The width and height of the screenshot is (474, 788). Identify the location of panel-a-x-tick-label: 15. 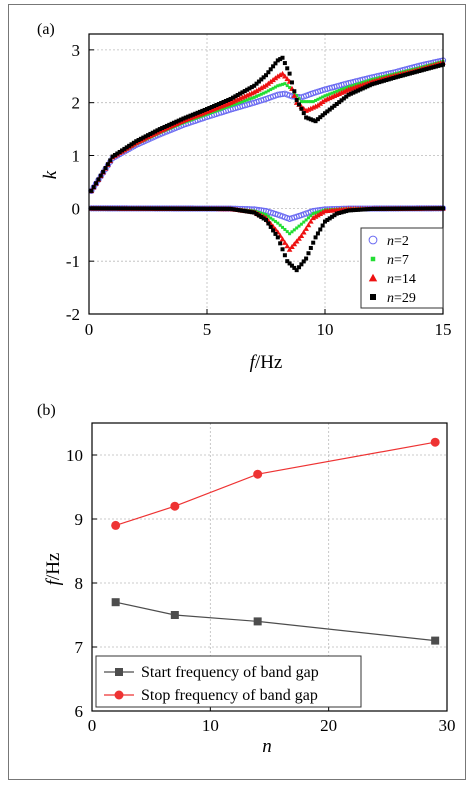
(443, 329).